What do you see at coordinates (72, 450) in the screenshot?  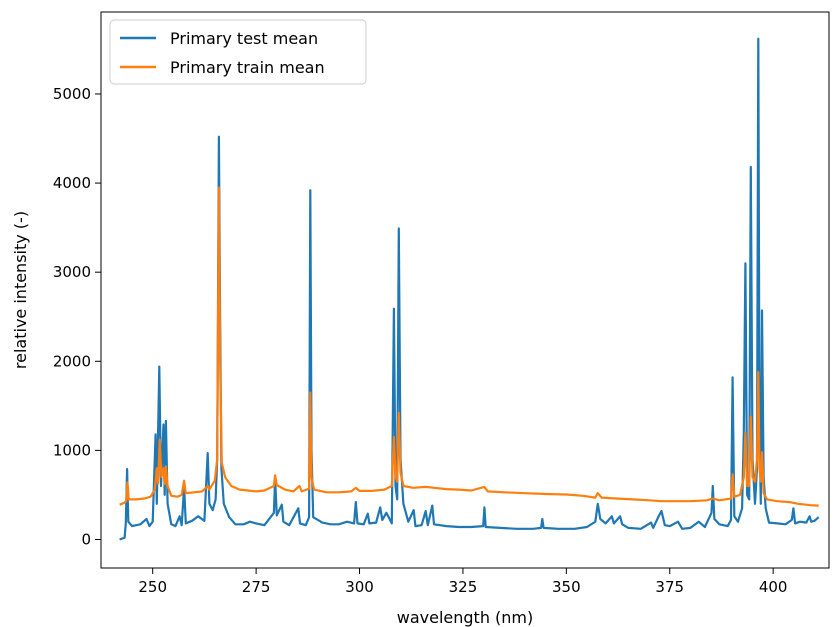 I see `y-tick-label: 1000` at bounding box center [72, 450].